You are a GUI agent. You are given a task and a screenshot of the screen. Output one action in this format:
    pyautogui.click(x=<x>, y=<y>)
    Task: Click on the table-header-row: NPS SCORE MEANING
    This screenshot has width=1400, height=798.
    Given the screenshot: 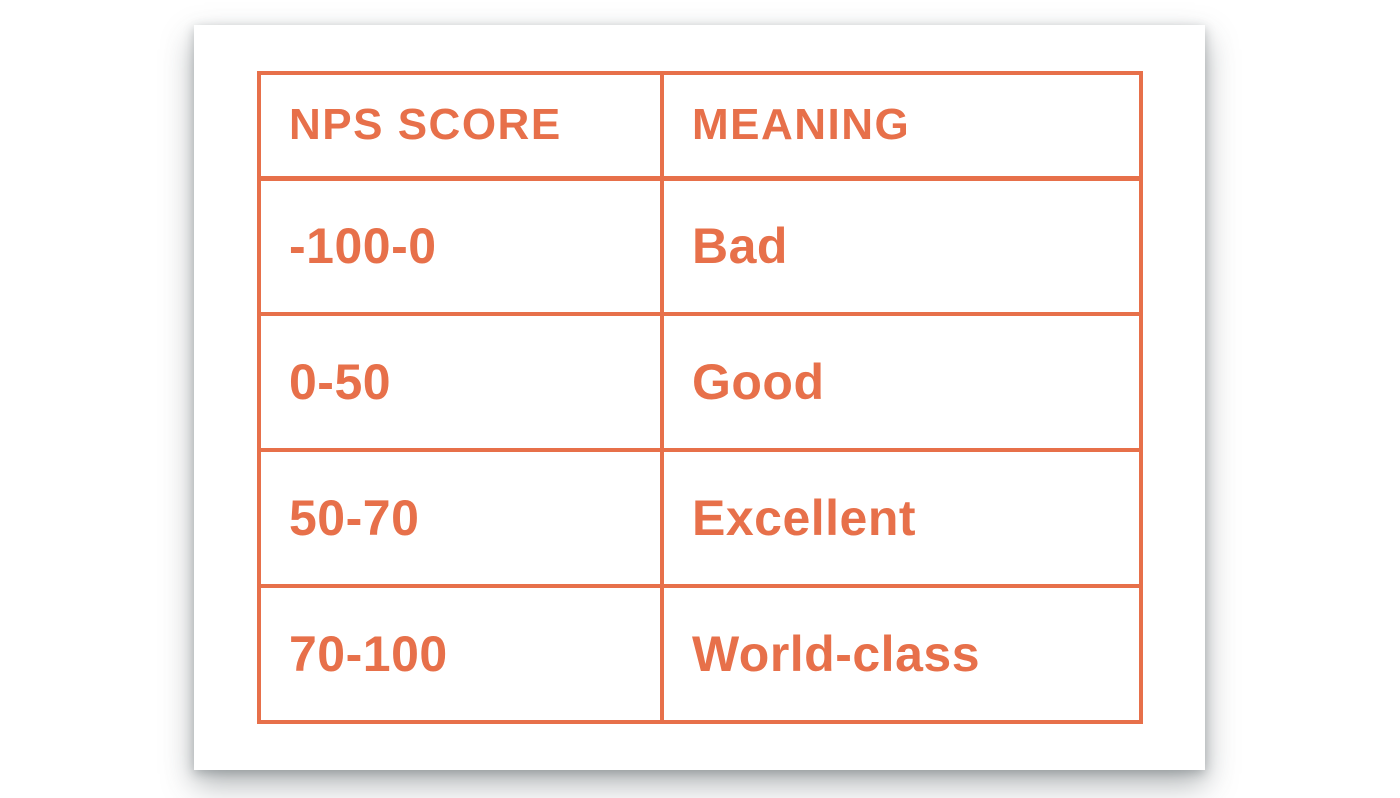 What is the action you would take?
    pyautogui.click(x=700, y=126)
    